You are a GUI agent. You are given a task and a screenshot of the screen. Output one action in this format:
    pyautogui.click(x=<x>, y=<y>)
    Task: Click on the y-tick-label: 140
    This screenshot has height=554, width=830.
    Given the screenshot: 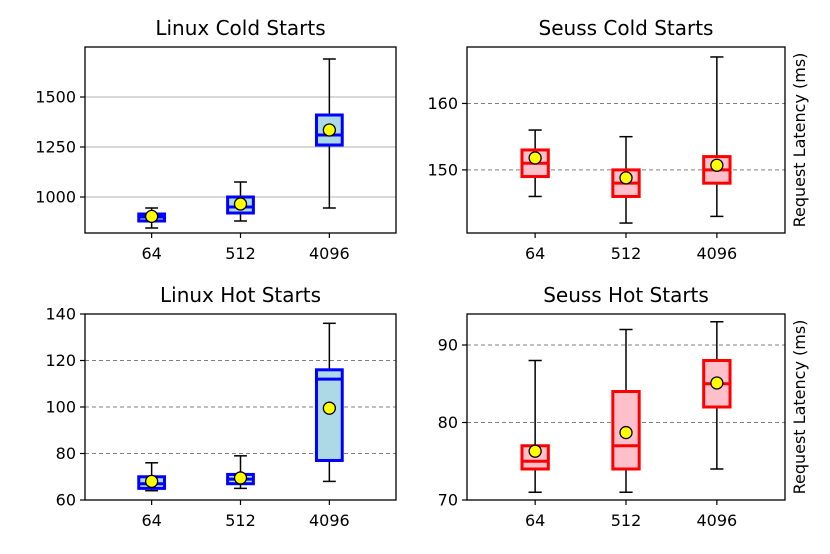 What is the action you would take?
    pyautogui.click(x=60, y=314)
    